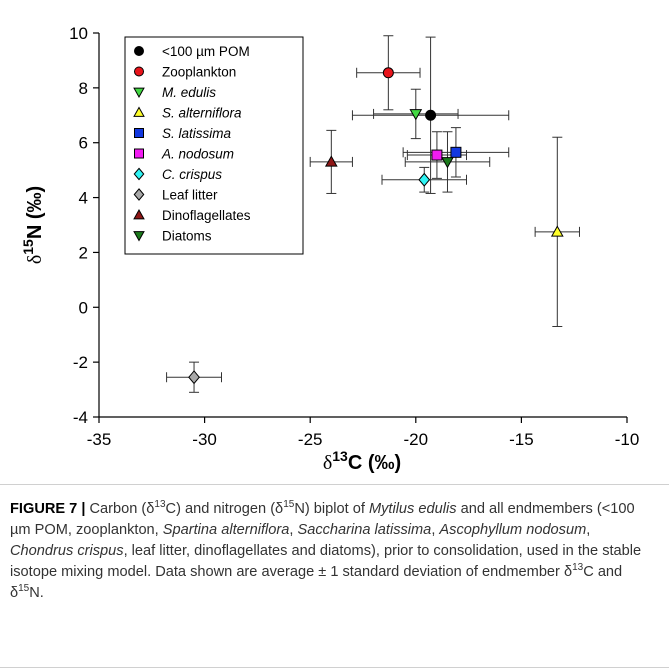  Describe the element at coordinates (197, 154) in the screenshot. I see `legend-label-a-nodosum: A. nodosum` at that location.